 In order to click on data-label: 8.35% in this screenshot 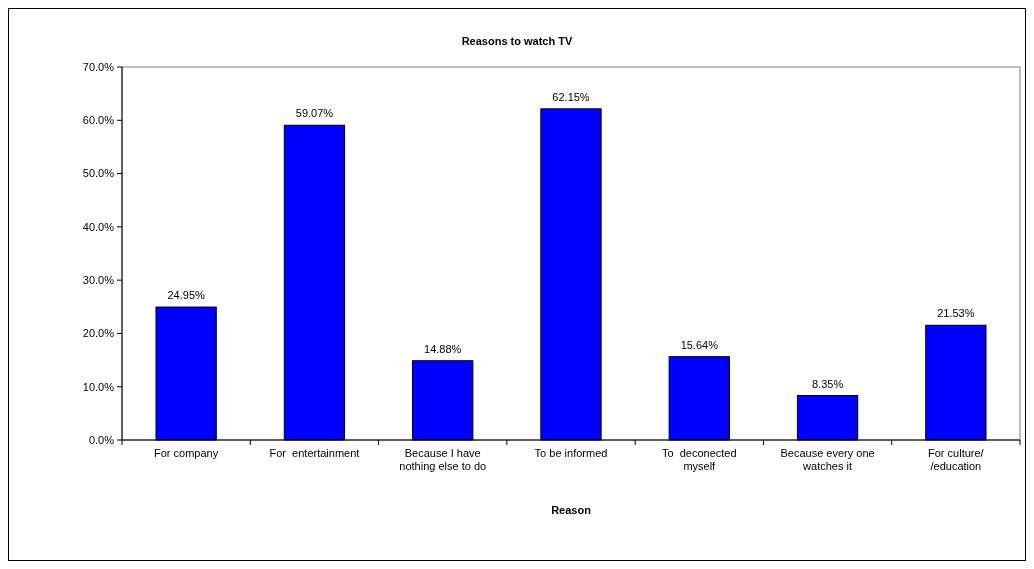, I will do `click(827, 383)`.